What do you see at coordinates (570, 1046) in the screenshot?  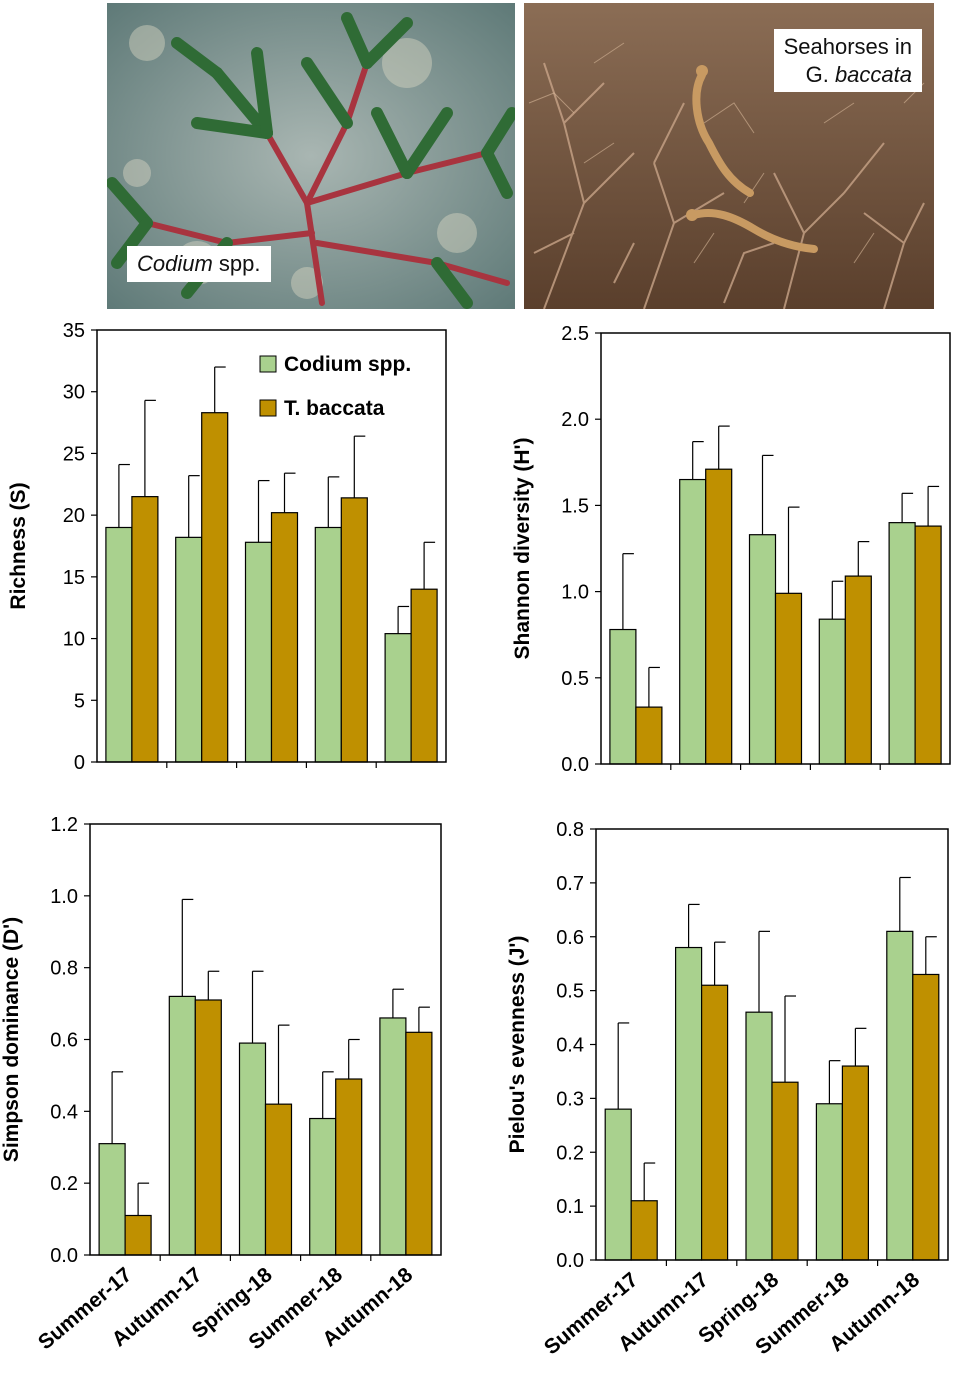 I see `pielou-ytick-label-4: 0.4` at bounding box center [570, 1046].